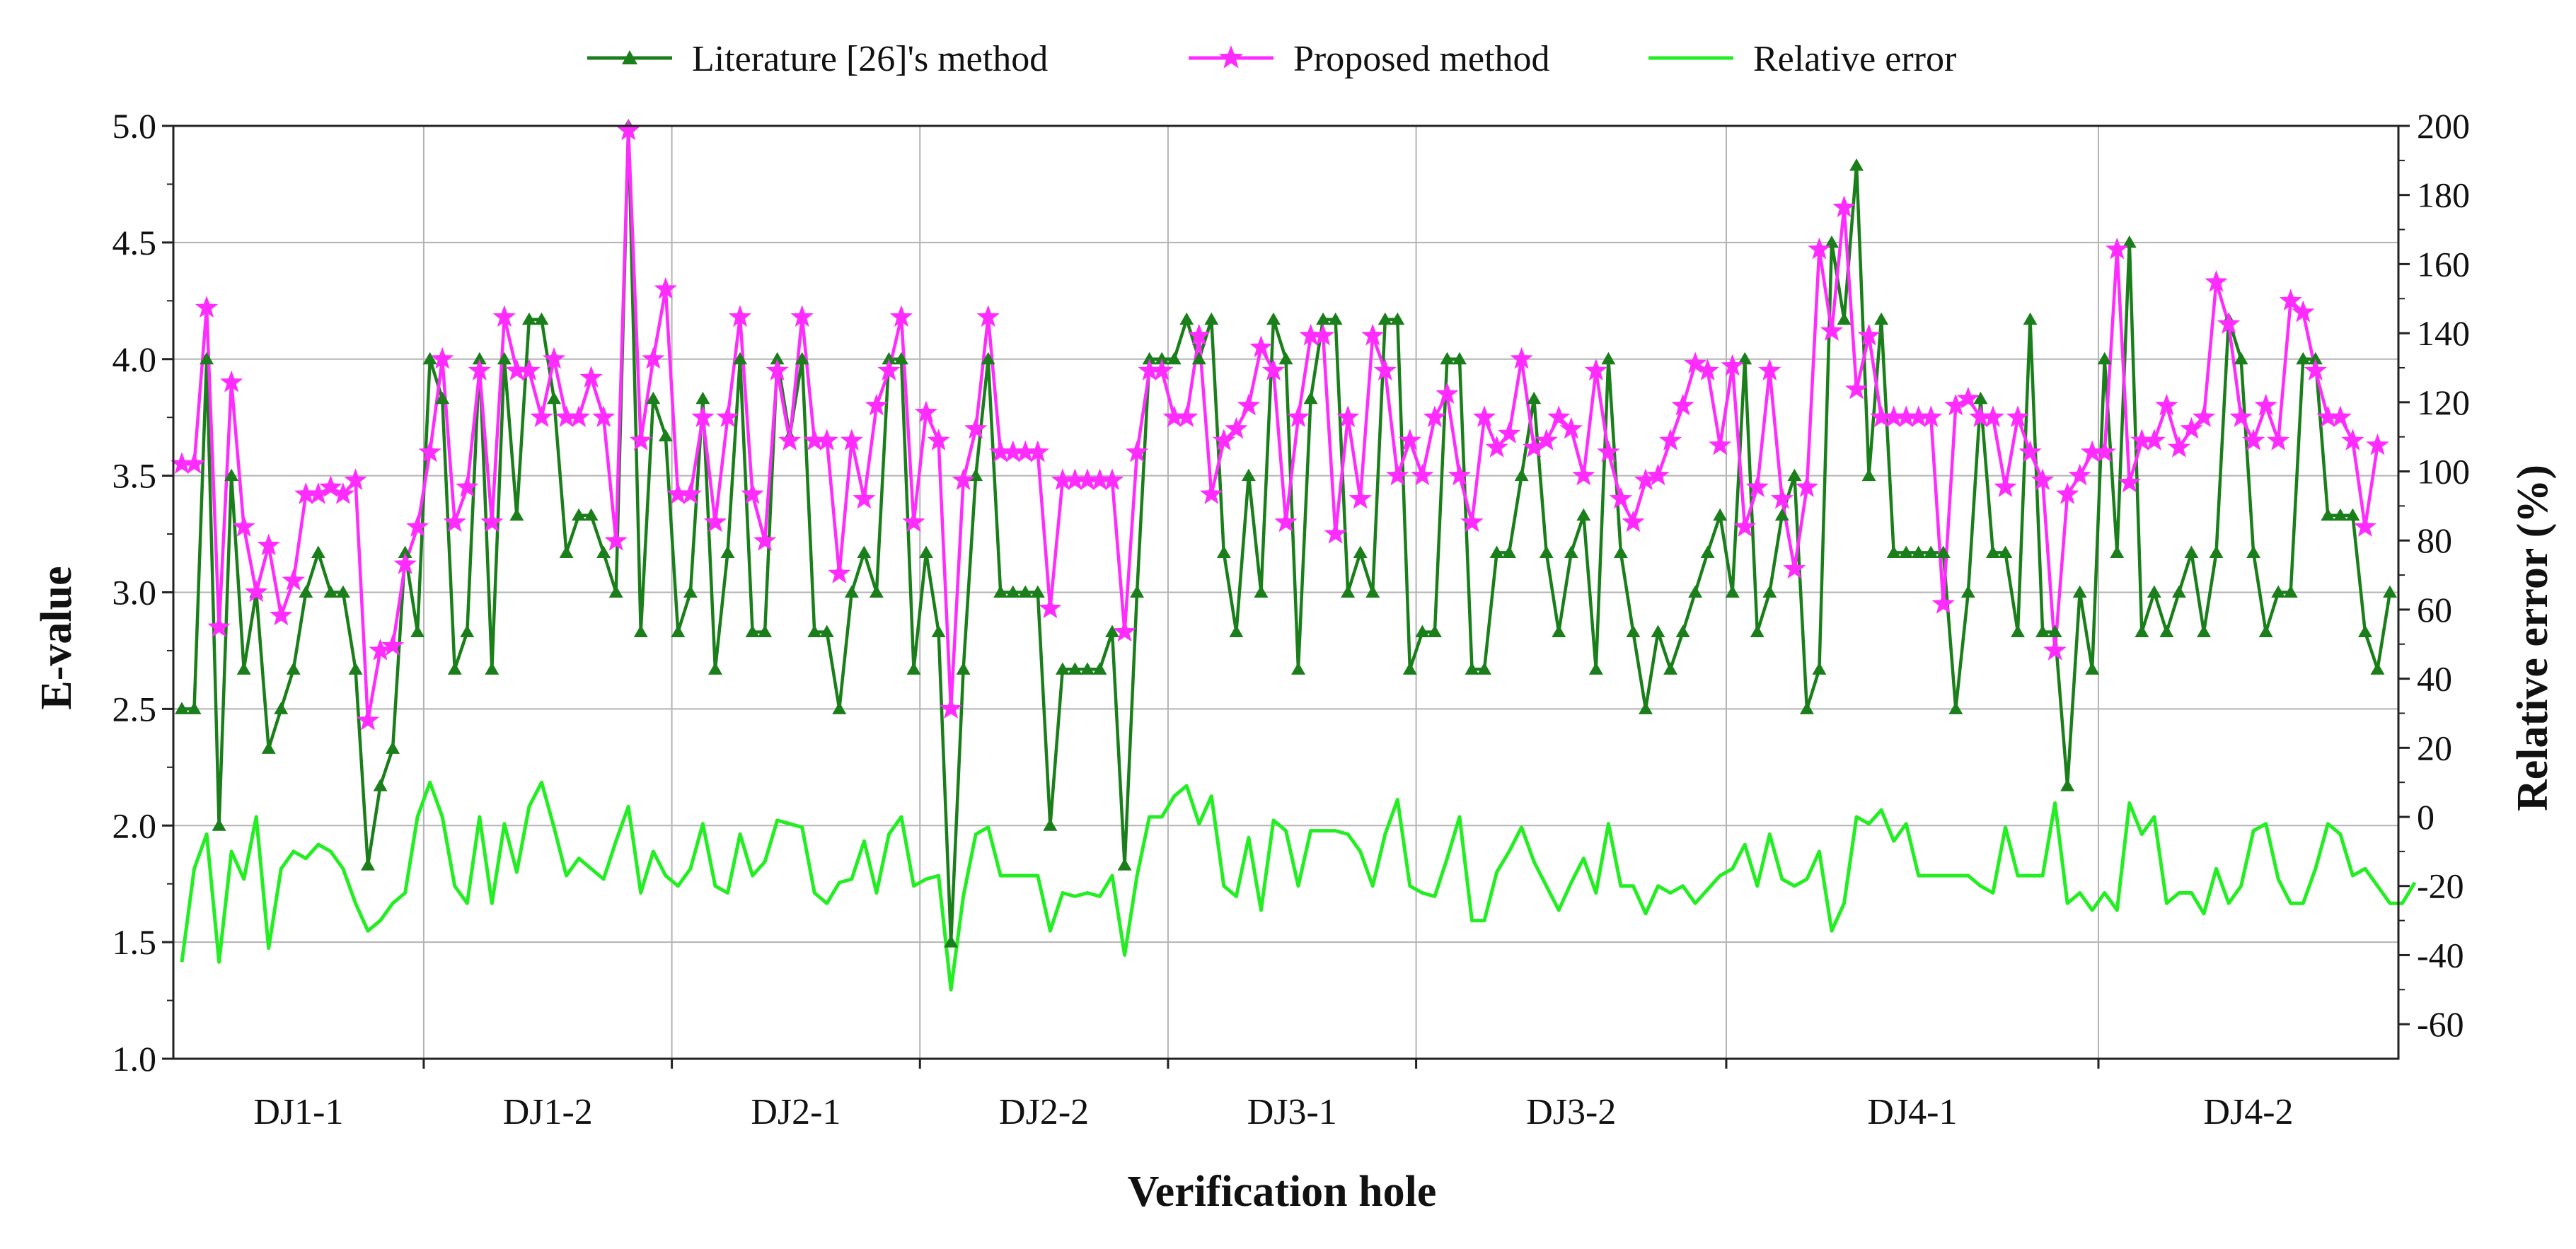 The image size is (2576, 1249). Describe the element at coordinates (2434, 679) in the screenshot. I see `y2-tick-label: 40` at that location.